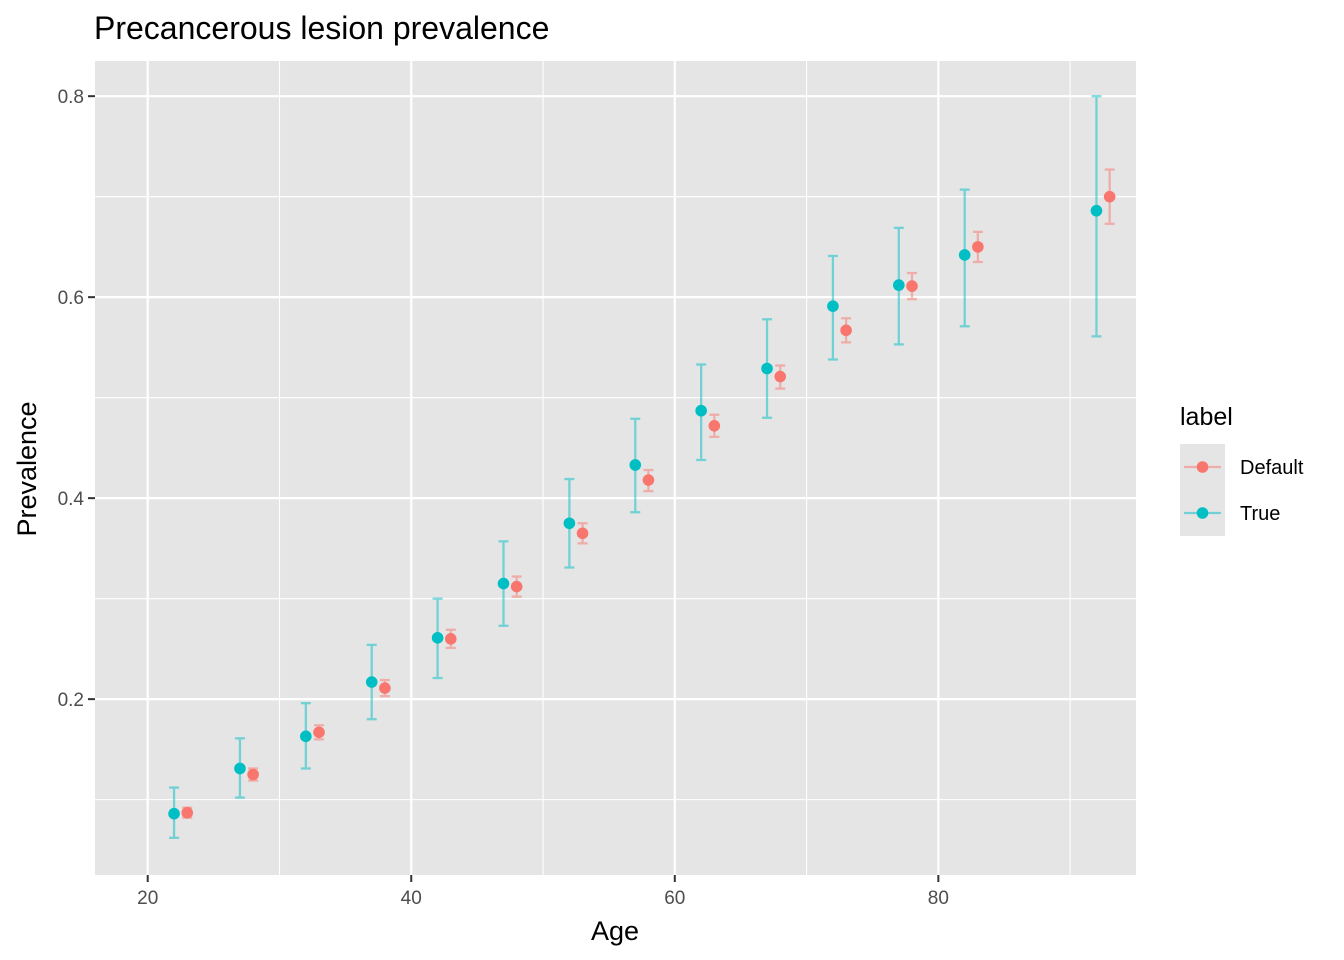  I want to click on legend-key-point-default, so click(1202, 467).